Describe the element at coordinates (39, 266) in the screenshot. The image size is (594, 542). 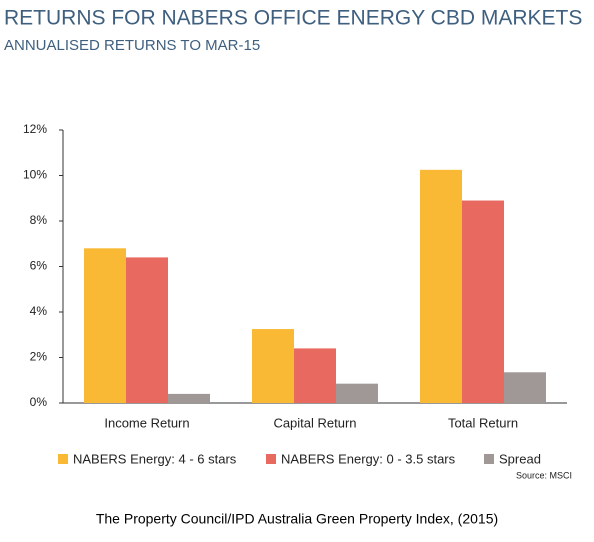
I see `y-tick-label: 6%` at that location.